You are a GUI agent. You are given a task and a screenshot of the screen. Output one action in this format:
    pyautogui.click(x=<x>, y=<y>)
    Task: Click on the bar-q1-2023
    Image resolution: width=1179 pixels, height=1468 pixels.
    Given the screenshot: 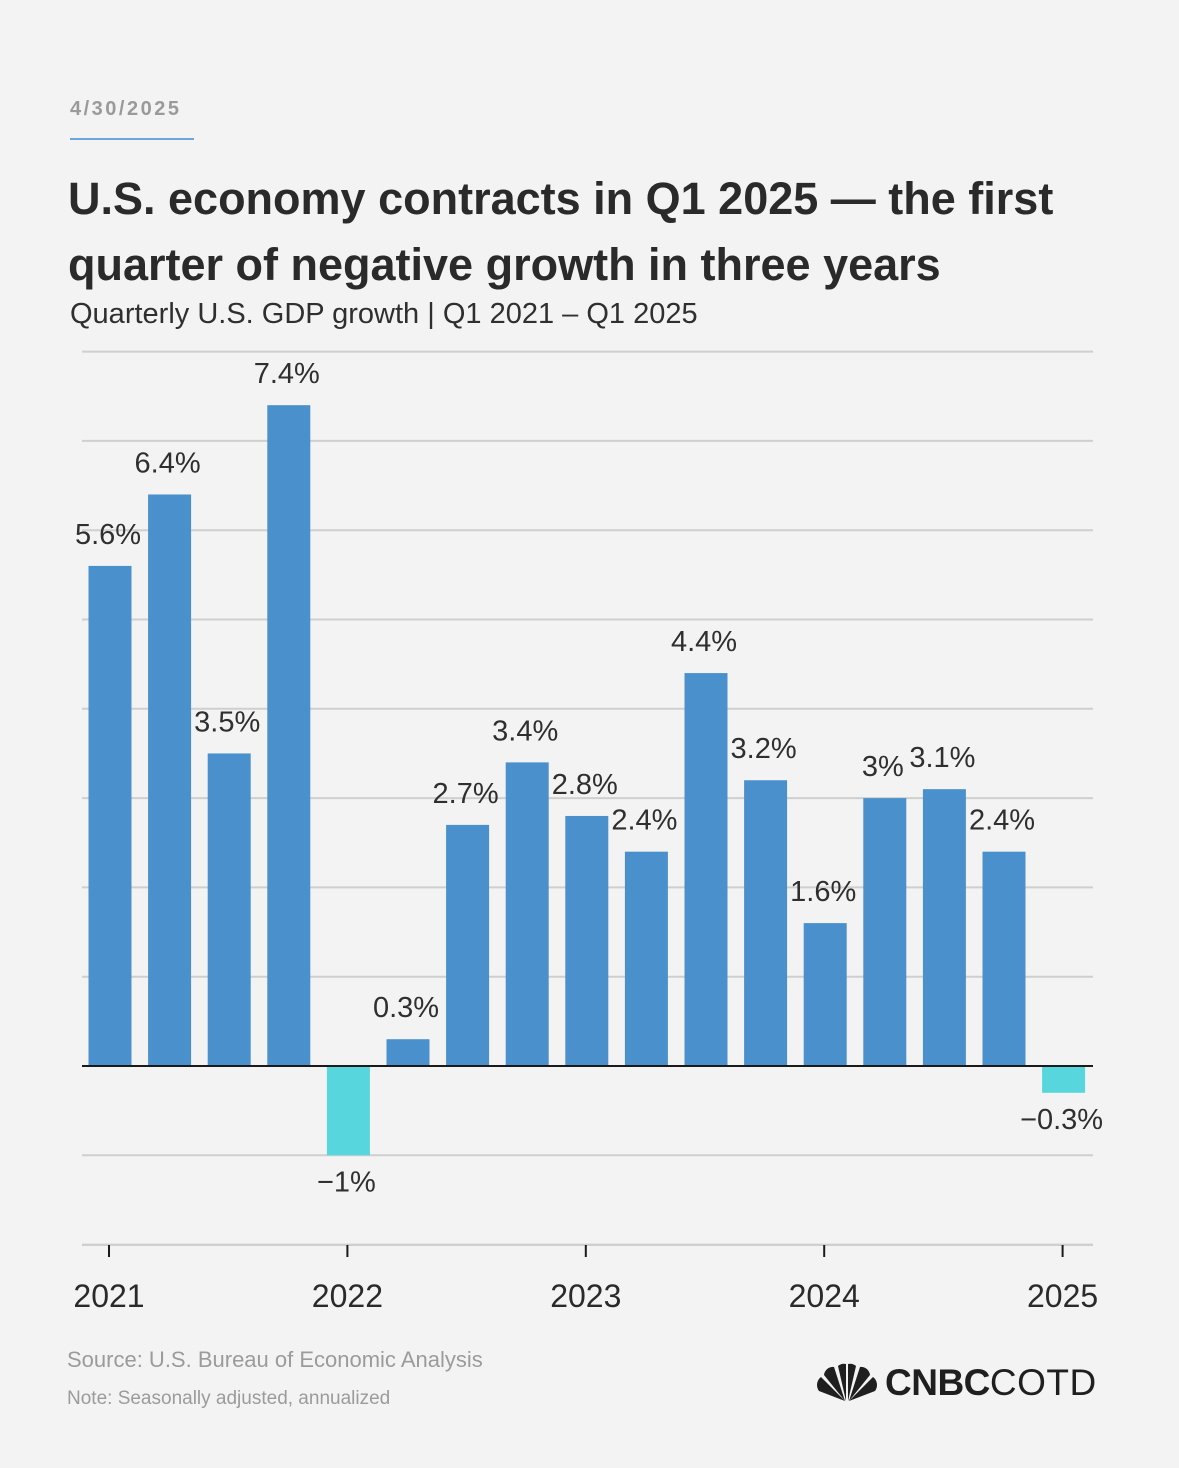 What is the action you would take?
    pyautogui.click(x=587, y=940)
    